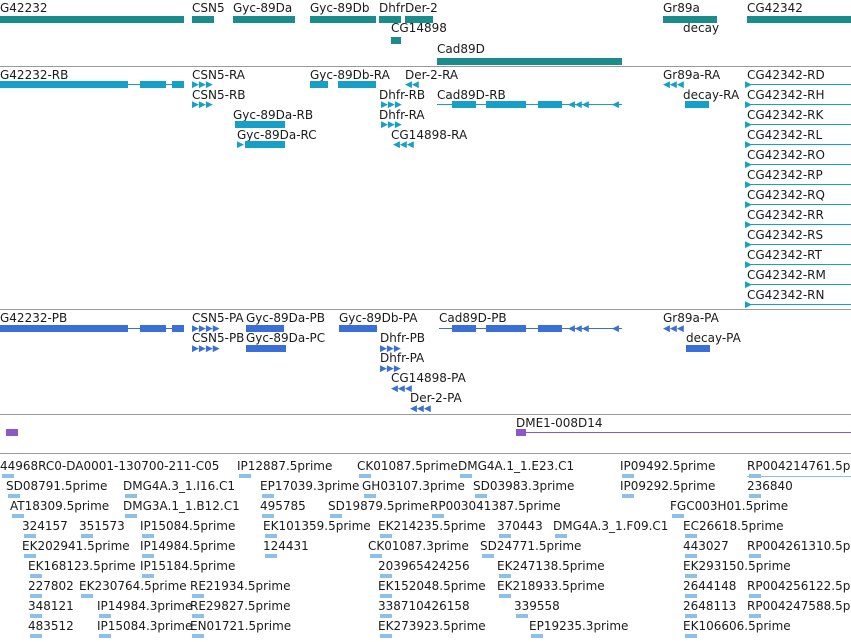 This screenshot has height=642, width=851. Describe the element at coordinates (51, 586) in the screenshot. I see `est-label: 227802` at that location.